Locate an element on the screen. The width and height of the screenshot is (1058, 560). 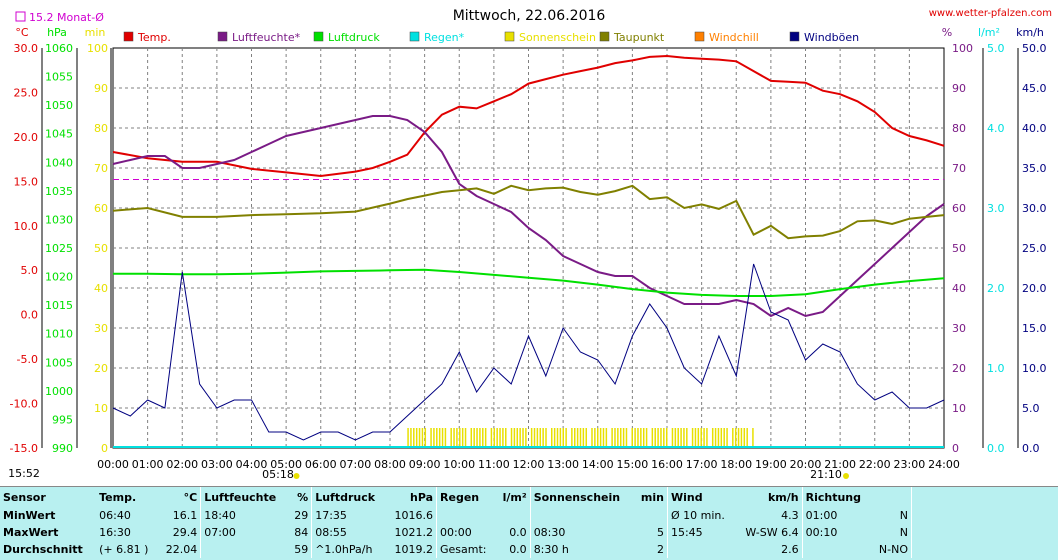
axis-unit-minutes: min is located at coordinates (95, 32).